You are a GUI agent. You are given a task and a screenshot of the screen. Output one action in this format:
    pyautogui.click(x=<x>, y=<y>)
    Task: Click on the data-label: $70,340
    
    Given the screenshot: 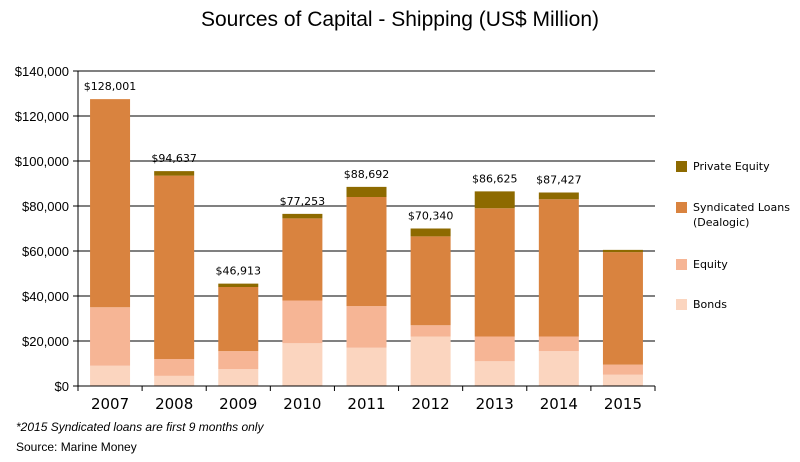 What is the action you would take?
    pyautogui.click(x=431, y=216)
    